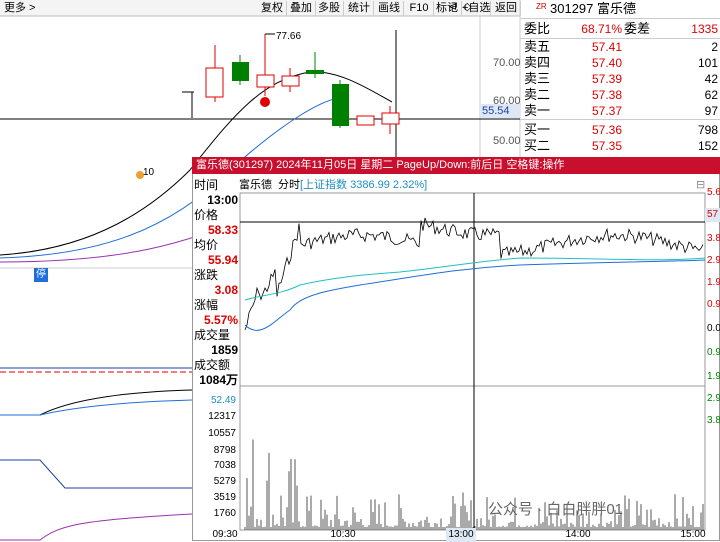  Describe the element at coordinates (711, 111) in the screenshot. I see `book-volume: 97` at that location.